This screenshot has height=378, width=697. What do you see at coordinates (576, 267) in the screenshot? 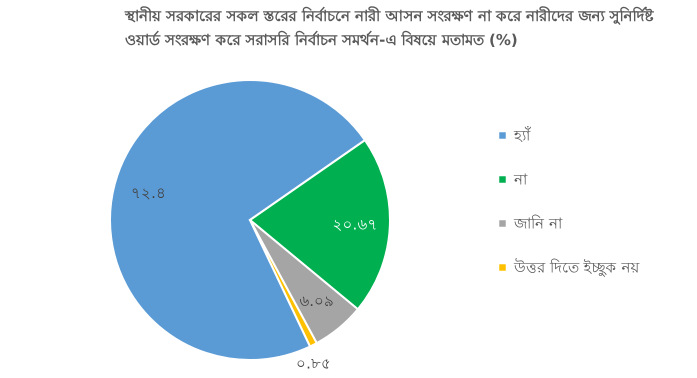
I see `legend-label: উত্তর দিতে ইচ্ছুক নয়` at bounding box center [576, 267].